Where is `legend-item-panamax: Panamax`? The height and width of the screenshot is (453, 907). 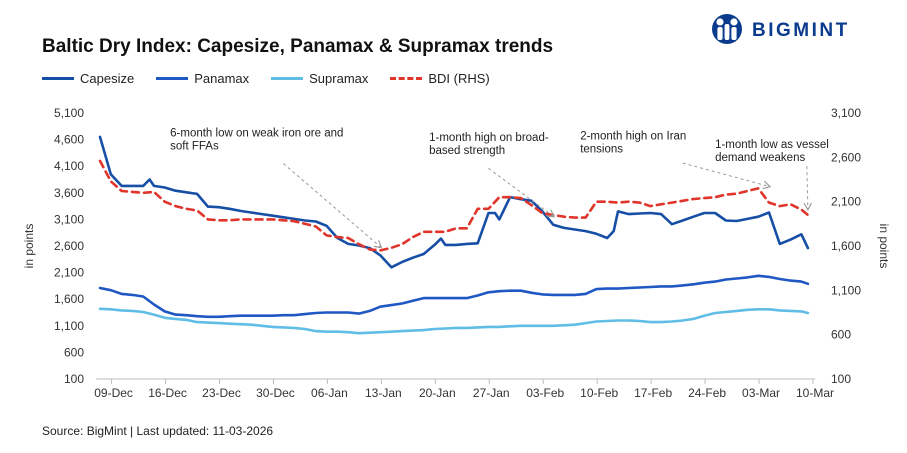 legend-item-panamax: Panamax is located at coordinates (202, 78).